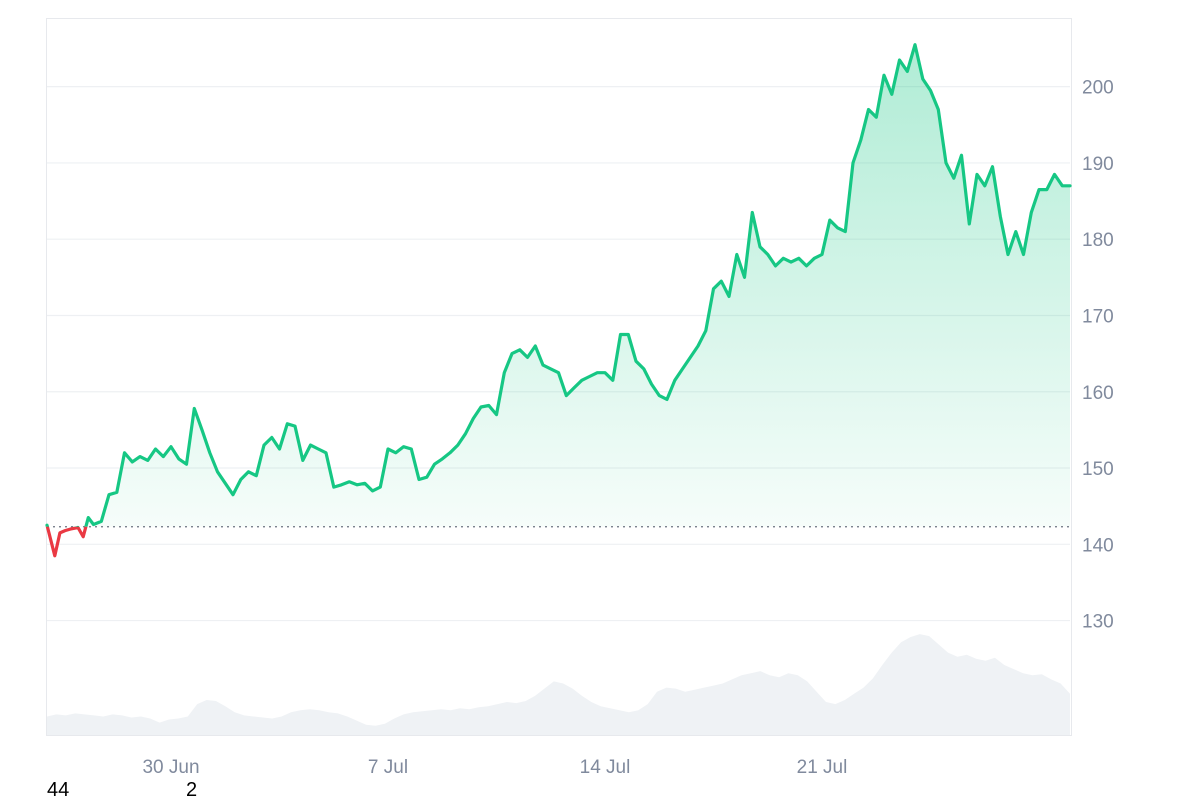 The height and width of the screenshot is (805, 1200). I want to click on x-tick-label-0: 30 Jun, so click(170, 767).